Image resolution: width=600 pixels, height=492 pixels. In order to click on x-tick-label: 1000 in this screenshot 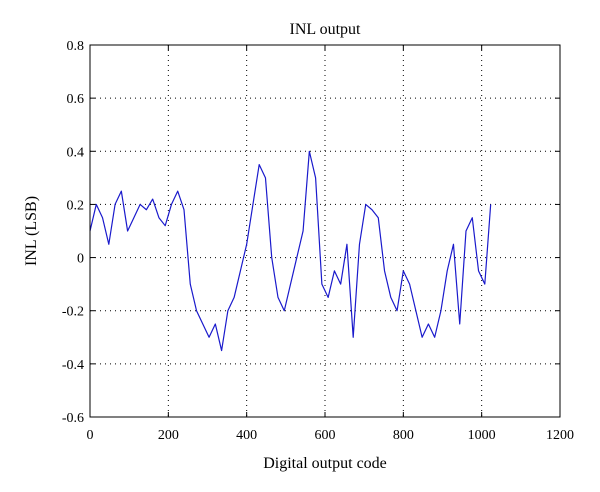, I will do `click(482, 435)`.